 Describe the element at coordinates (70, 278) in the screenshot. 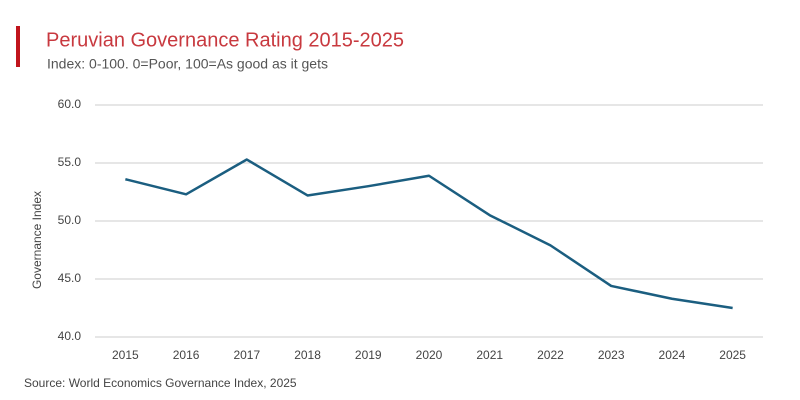

I see `y-tick-label: 45.0` at that location.